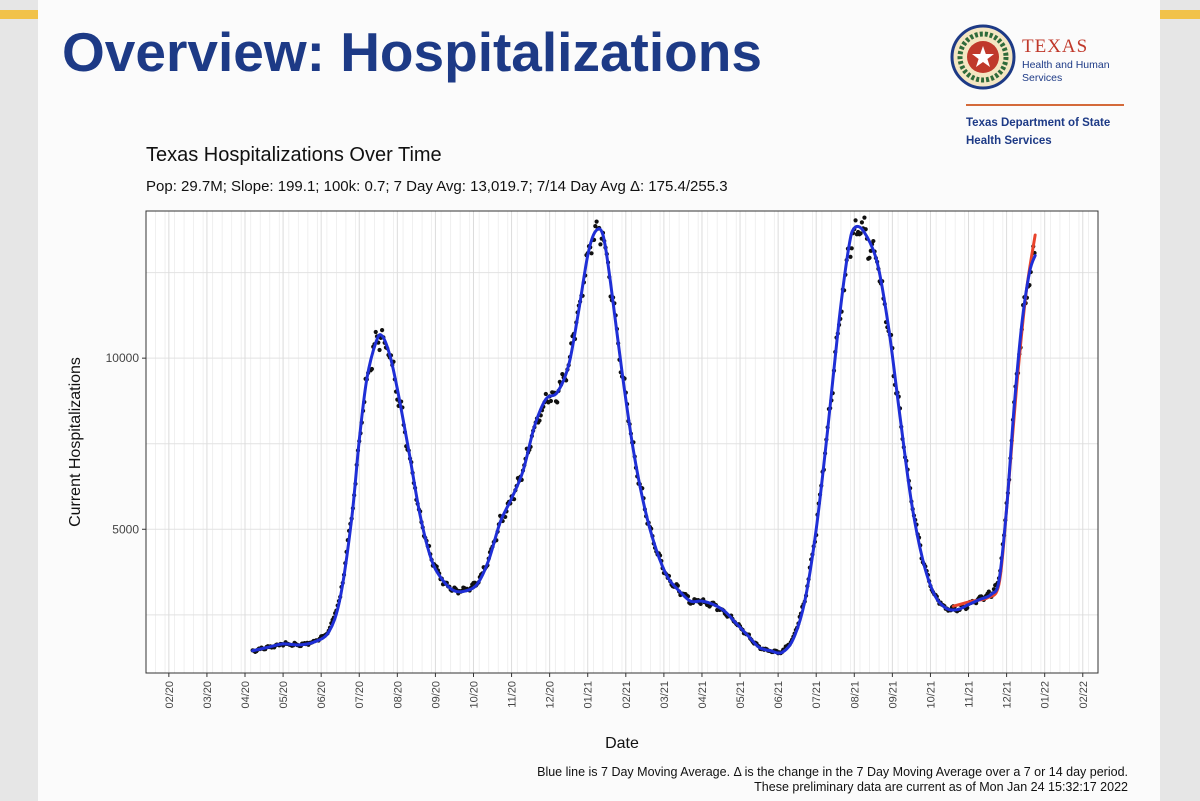 This screenshot has height=801, width=1200. I want to click on logo-dept-line1: Texas Department of State, so click(1038, 123).